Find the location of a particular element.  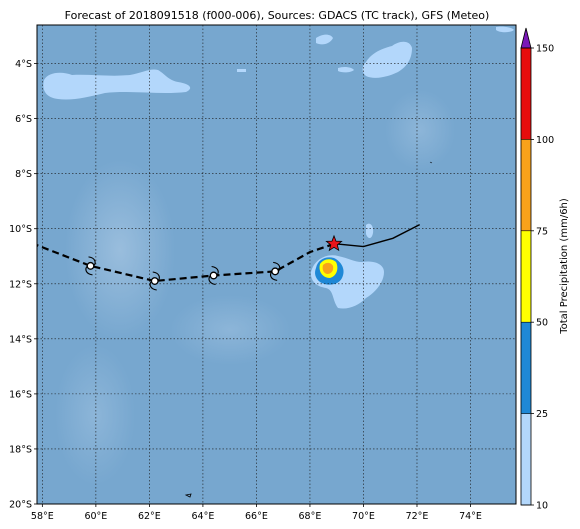

y-tick-label: 20°S is located at coordinates (20, 505).